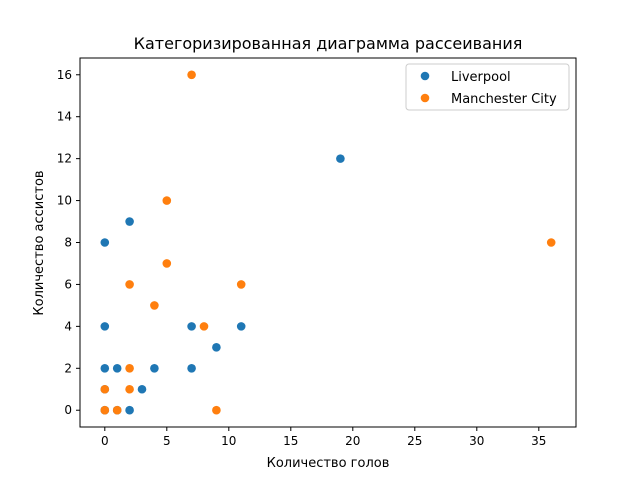  I want to click on legend: Liverpool Manchester City, so click(487, 87).